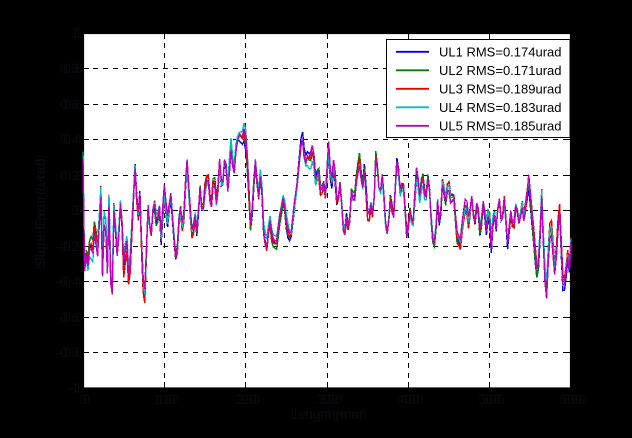  I want to click on svg-text: UL2 RMS=0.171urad, so click(500, 70).